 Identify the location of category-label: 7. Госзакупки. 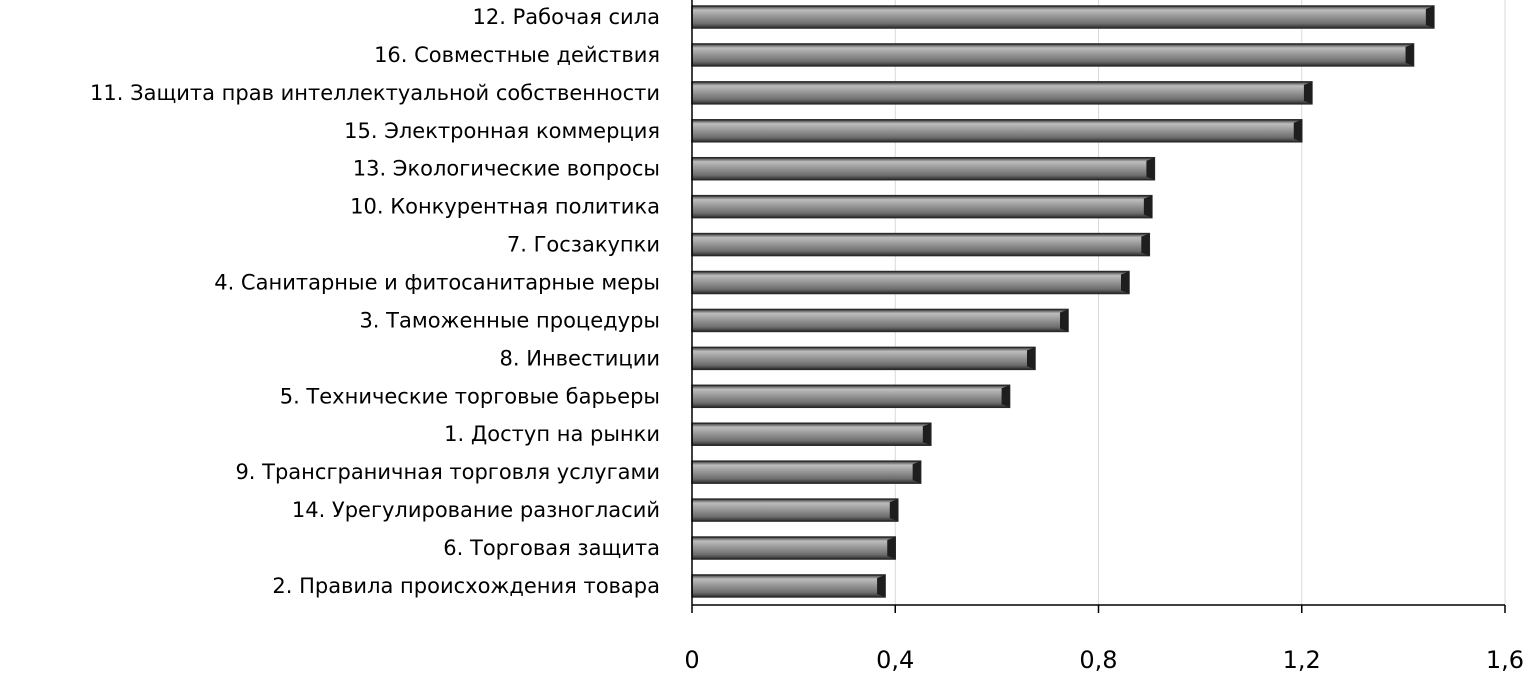
(583, 245).